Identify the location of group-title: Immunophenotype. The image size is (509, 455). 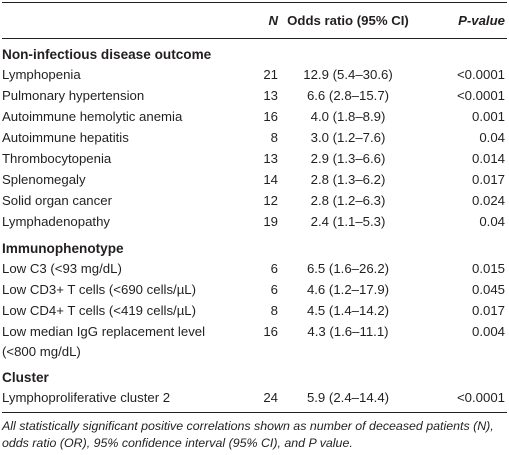
(63, 248).